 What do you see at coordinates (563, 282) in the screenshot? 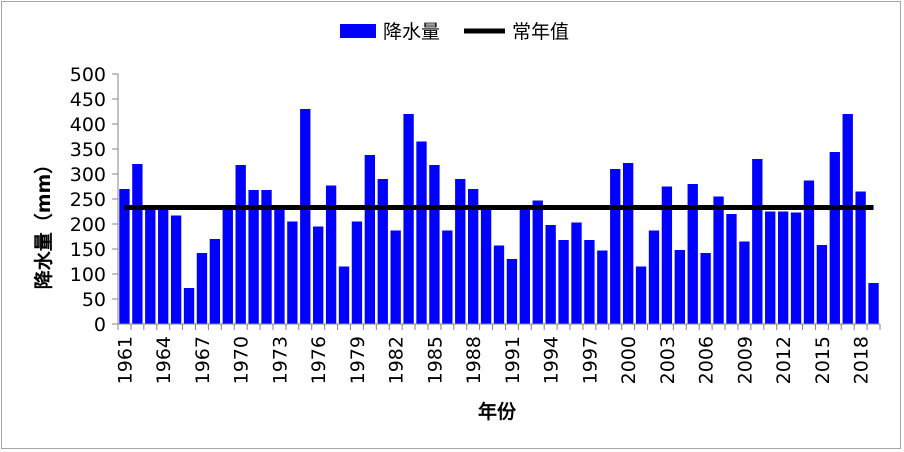
I see `bar-1995` at bounding box center [563, 282].